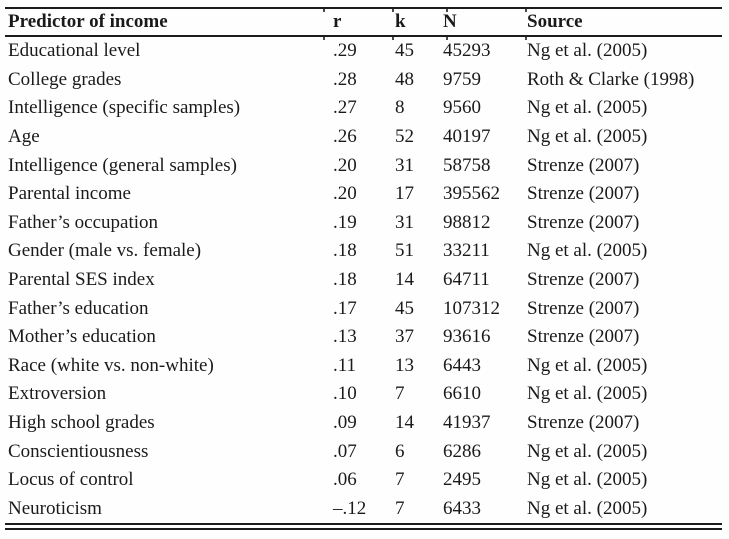  Describe the element at coordinates (404, 280) in the screenshot. I see `k-cell: 14` at that location.